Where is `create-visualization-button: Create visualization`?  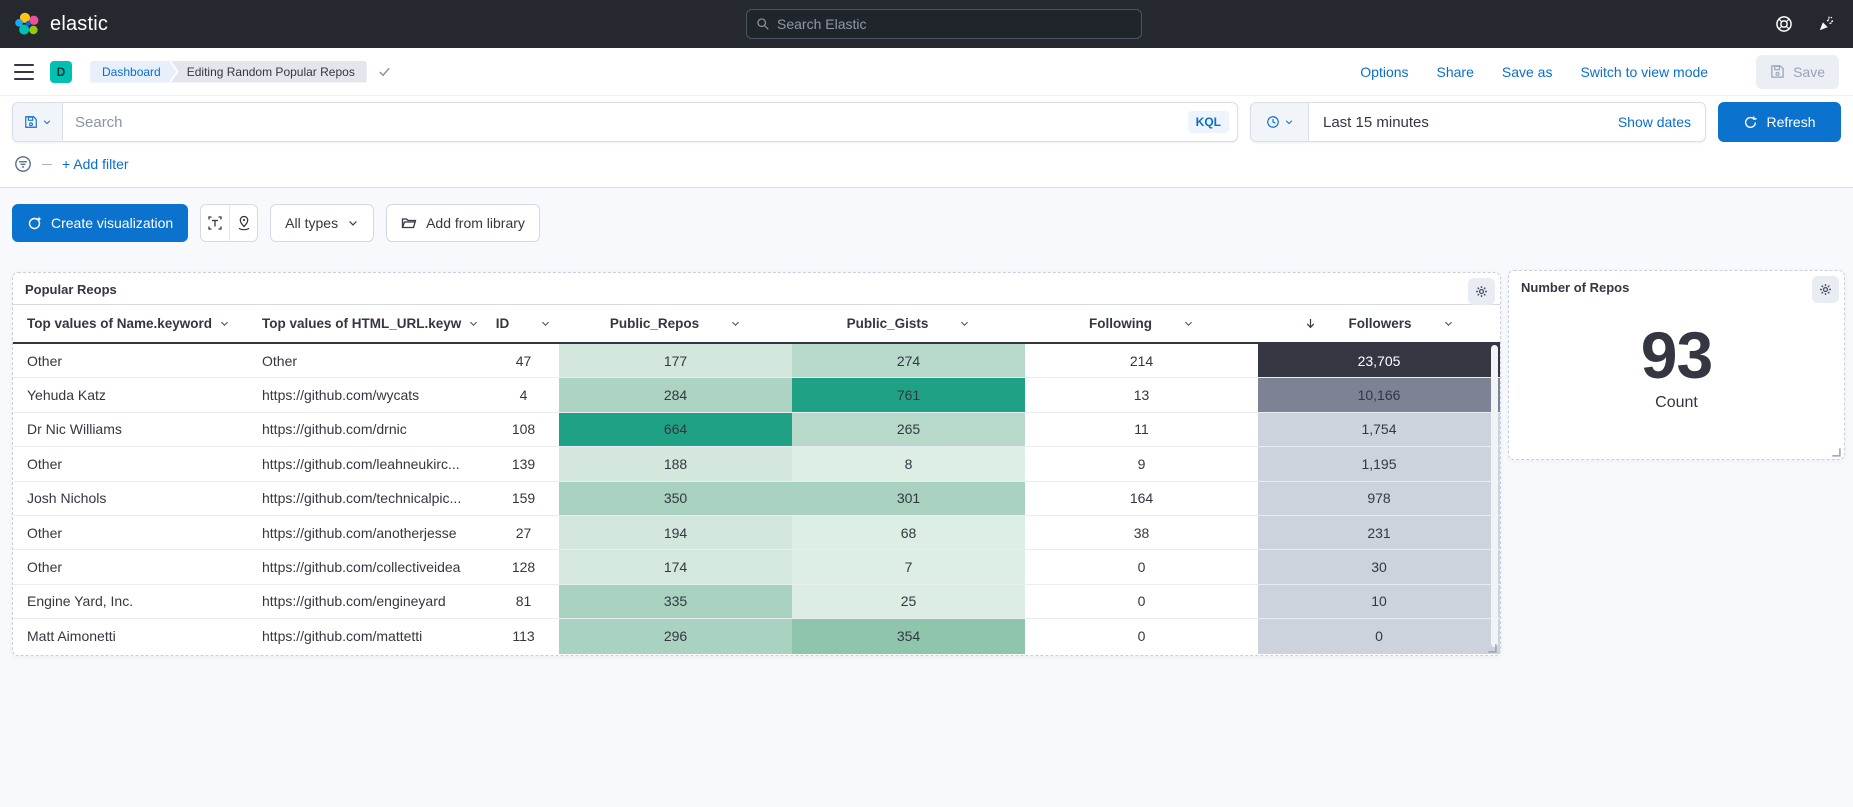
create-visualization-button: Create visualization is located at coordinates (100, 223).